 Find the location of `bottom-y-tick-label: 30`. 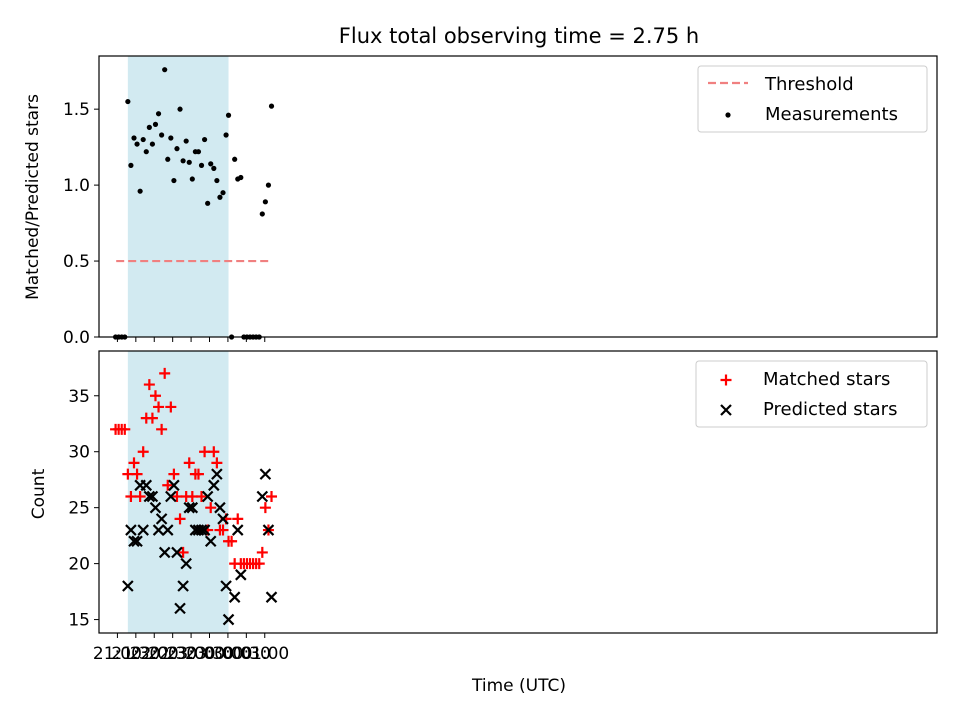

bottom-y-tick-label: 30 is located at coordinates (79, 453).